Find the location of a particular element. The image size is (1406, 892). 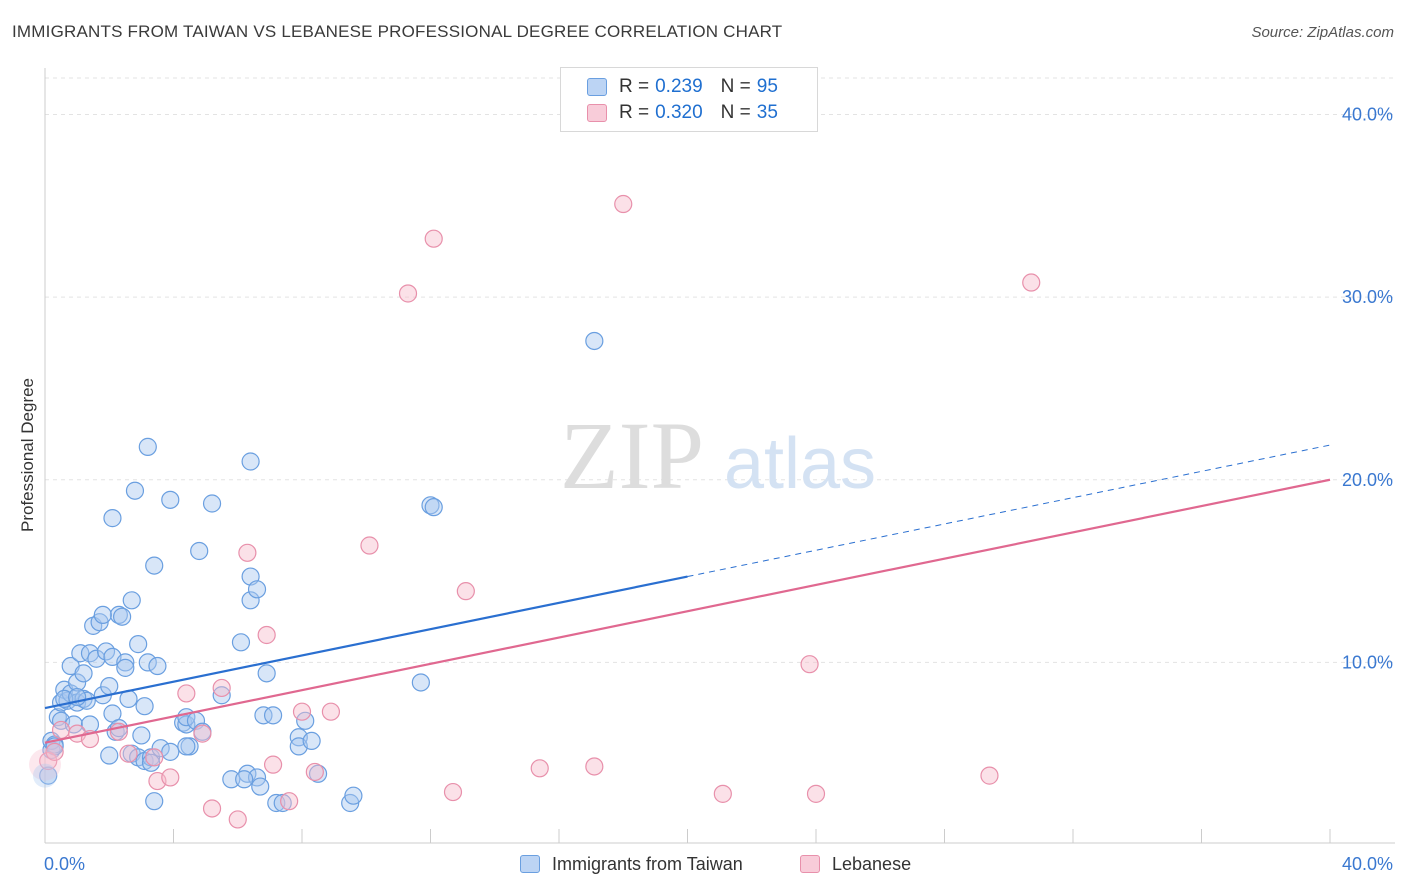

y-tick-label: 40.0% is located at coordinates (1367, 115).